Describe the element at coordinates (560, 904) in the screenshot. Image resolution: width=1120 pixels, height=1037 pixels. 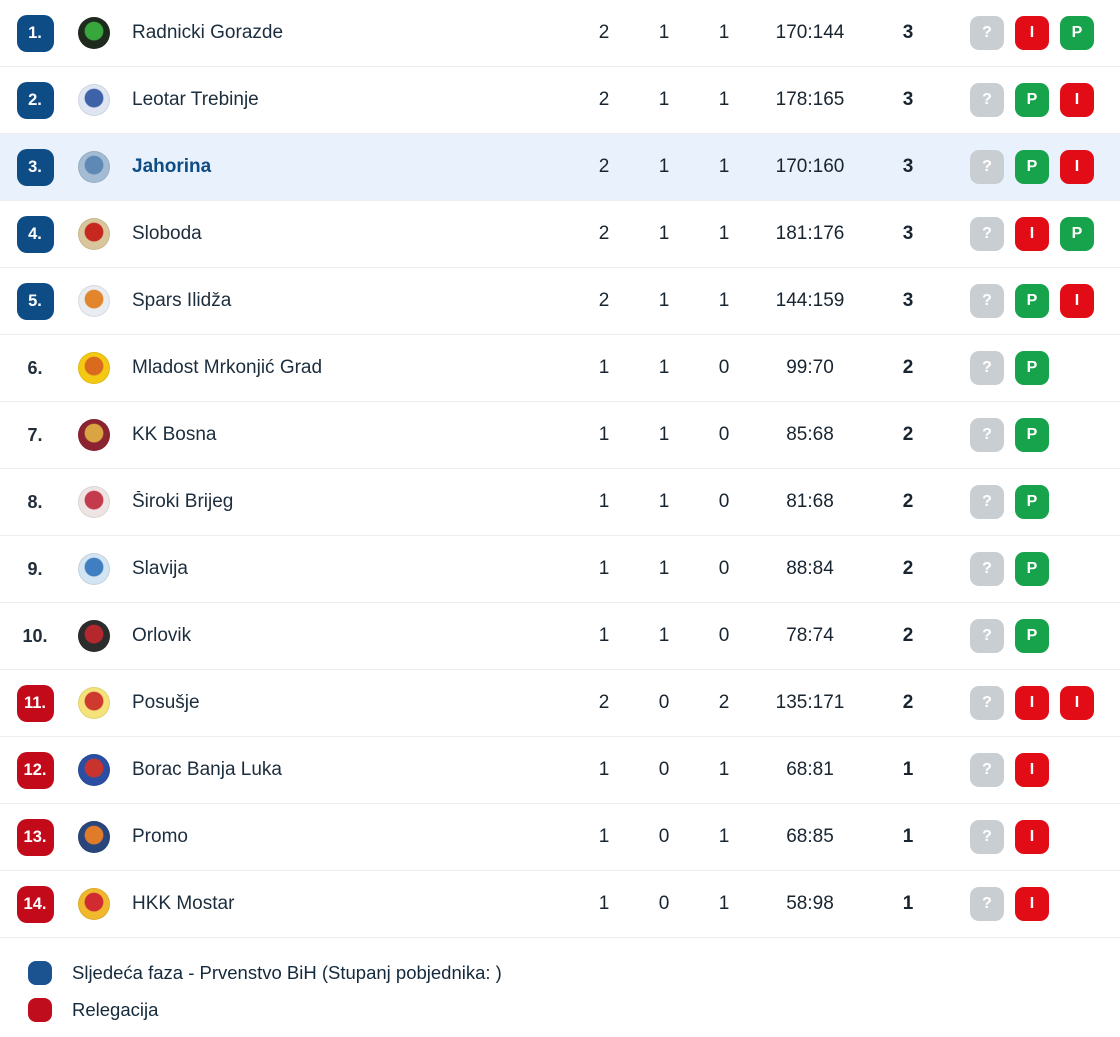
I see `table-row: 14. HKK Mostar 1 0 1 58:98 1 ? I` at that location.